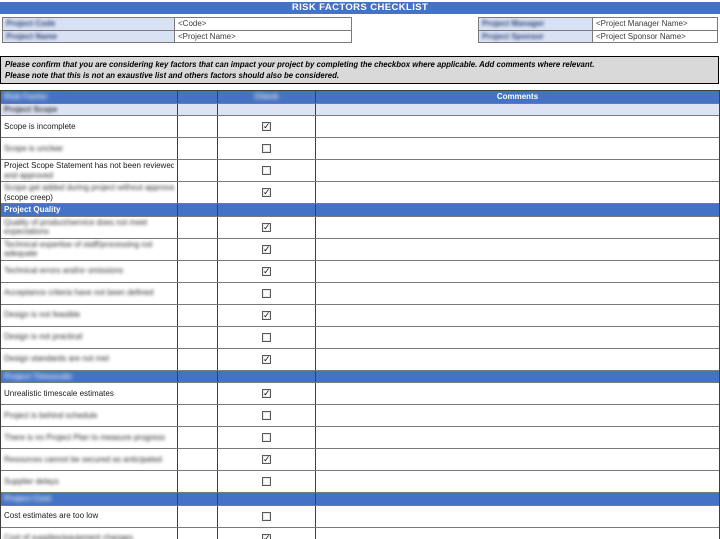  Describe the element at coordinates (535, 23) in the screenshot. I see `project-manager-label: Project Manager` at that location.